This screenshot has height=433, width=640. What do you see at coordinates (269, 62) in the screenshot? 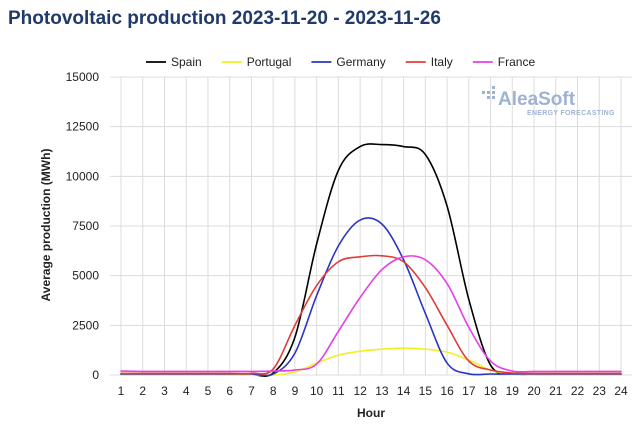
I see `legend-label: Portugal` at bounding box center [269, 62].